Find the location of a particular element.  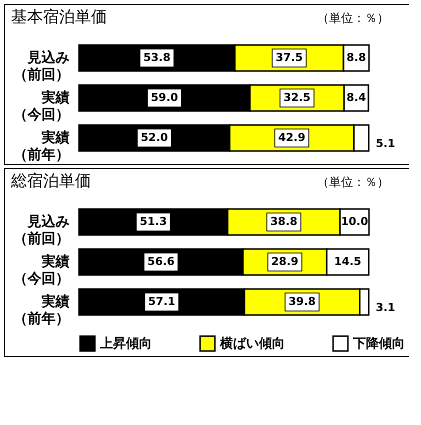

data-label: 42.9 is located at coordinates (292, 137).